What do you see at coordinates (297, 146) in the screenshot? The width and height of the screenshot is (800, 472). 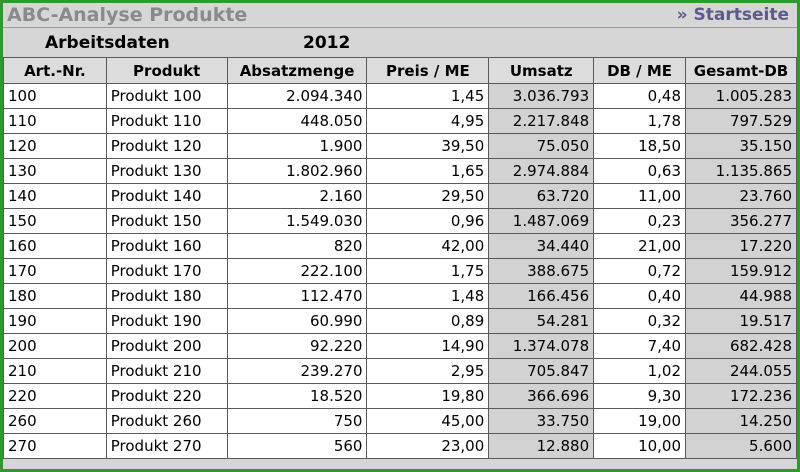 I see `cell-absatzmenge: 1.900` at bounding box center [297, 146].